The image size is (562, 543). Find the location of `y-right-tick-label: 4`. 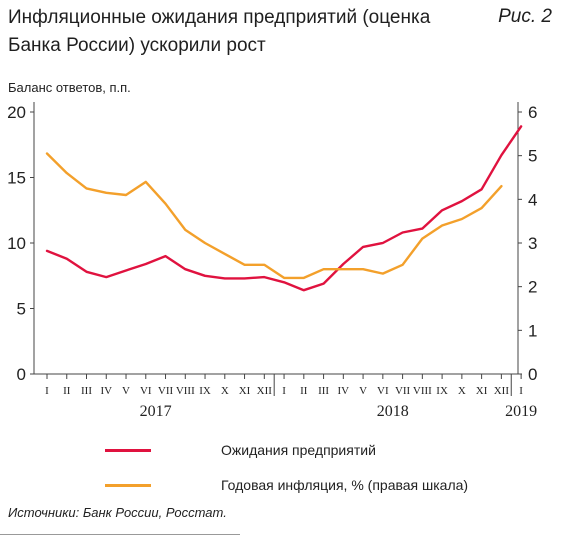

y-right-tick-label: 4 is located at coordinates (532, 199).